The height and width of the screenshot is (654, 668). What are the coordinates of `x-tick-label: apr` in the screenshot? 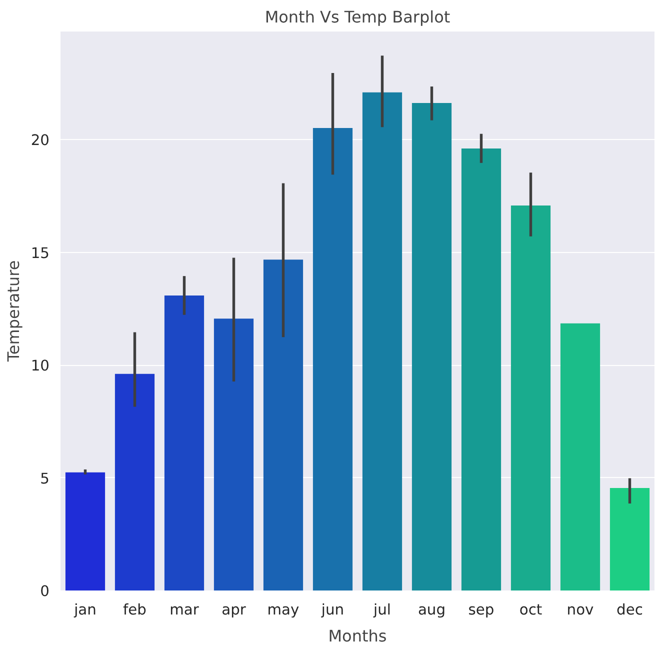 It's located at (234, 610).